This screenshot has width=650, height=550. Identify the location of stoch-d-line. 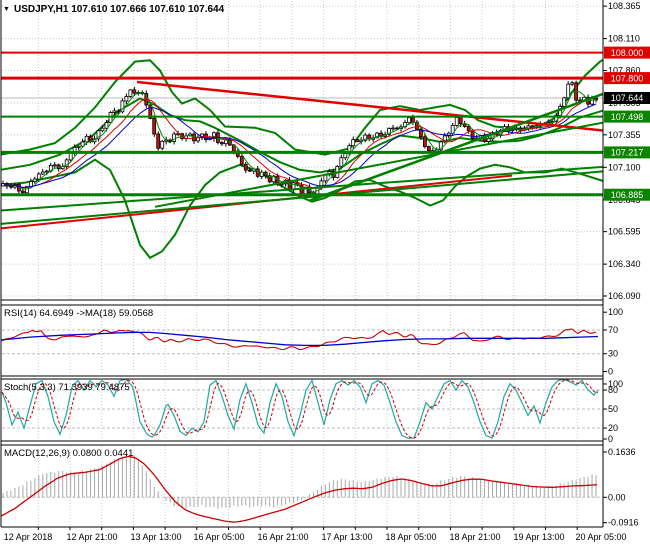
(299, 409).